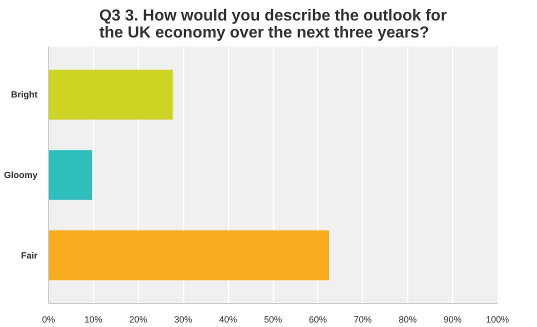  What do you see at coordinates (363, 319) in the screenshot?
I see `x-tick-label: 70%` at bounding box center [363, 319].